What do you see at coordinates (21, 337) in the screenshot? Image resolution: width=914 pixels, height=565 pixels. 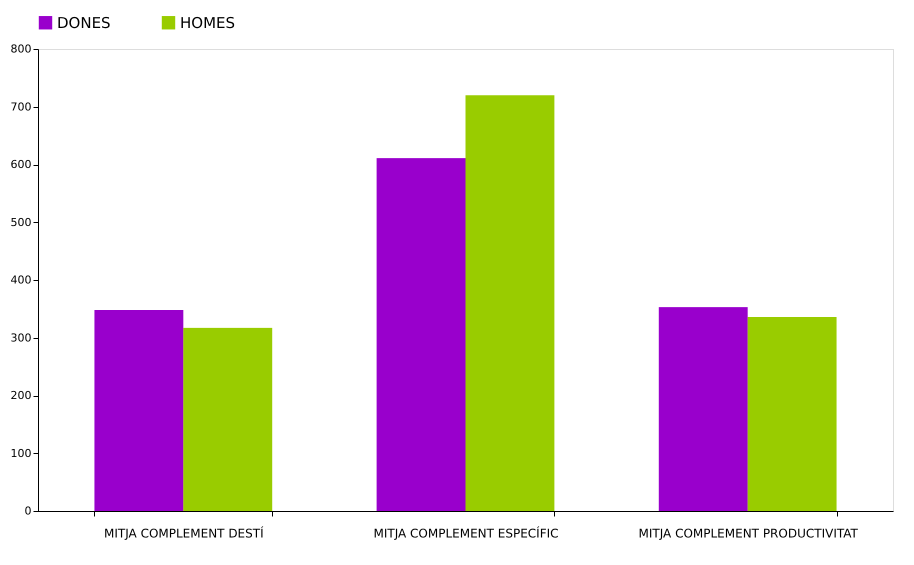 I see `y-tick-label: 300` at bounding box center [21, 337].